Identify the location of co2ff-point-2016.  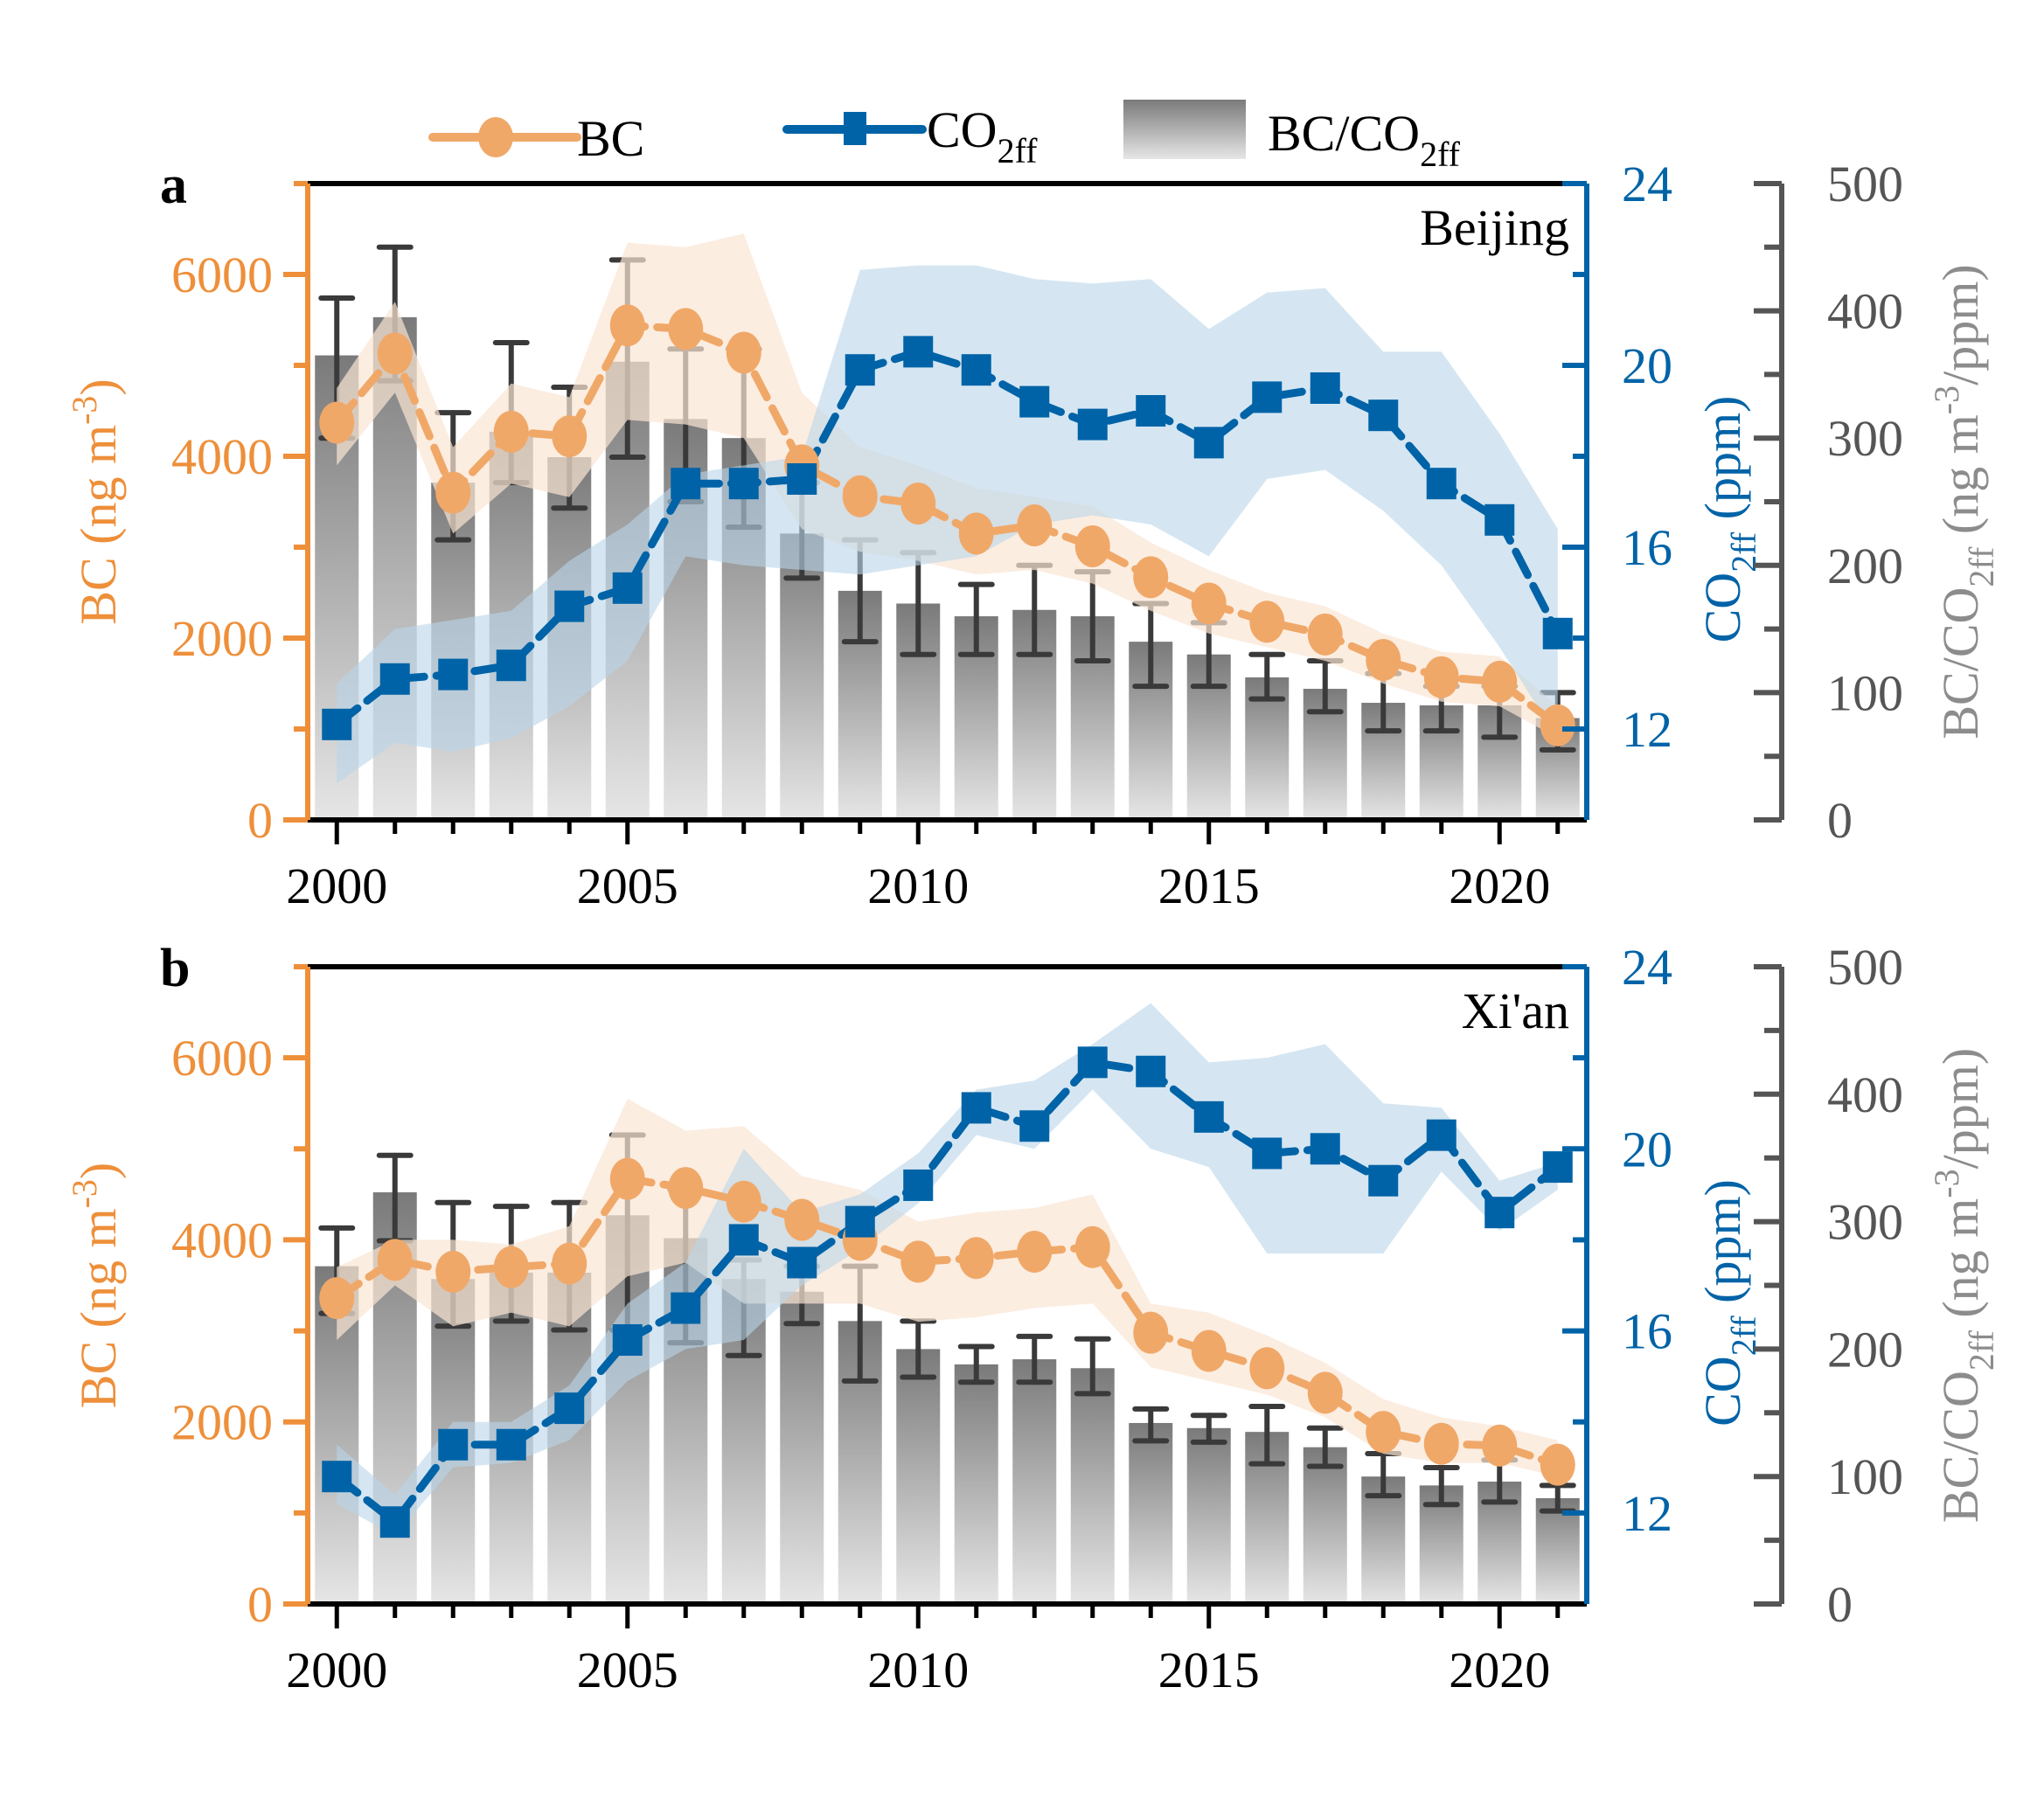
(1267, 397).